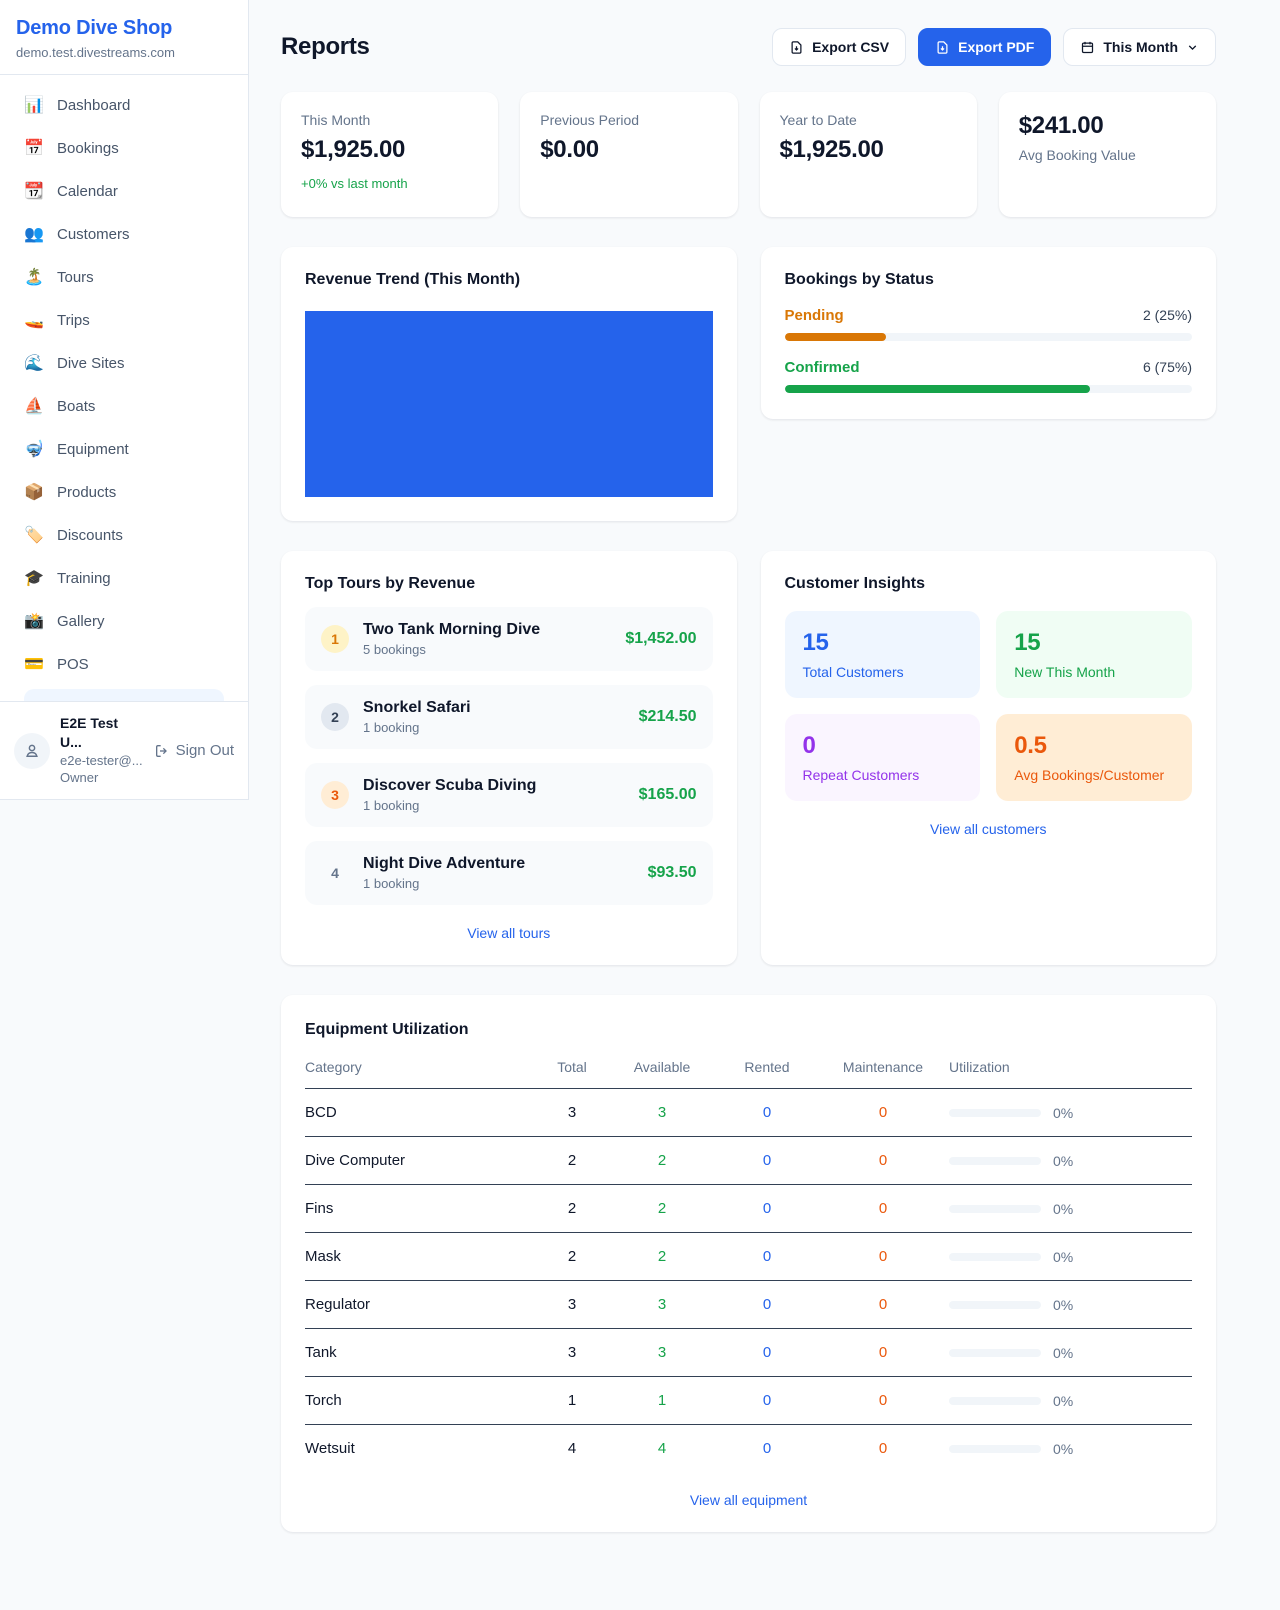 The width and height of the screenshot is (1280, 1610). Describe the element at coordinates (1192, 47) in the screenshot. I see `chevron-down-icon` at that location.